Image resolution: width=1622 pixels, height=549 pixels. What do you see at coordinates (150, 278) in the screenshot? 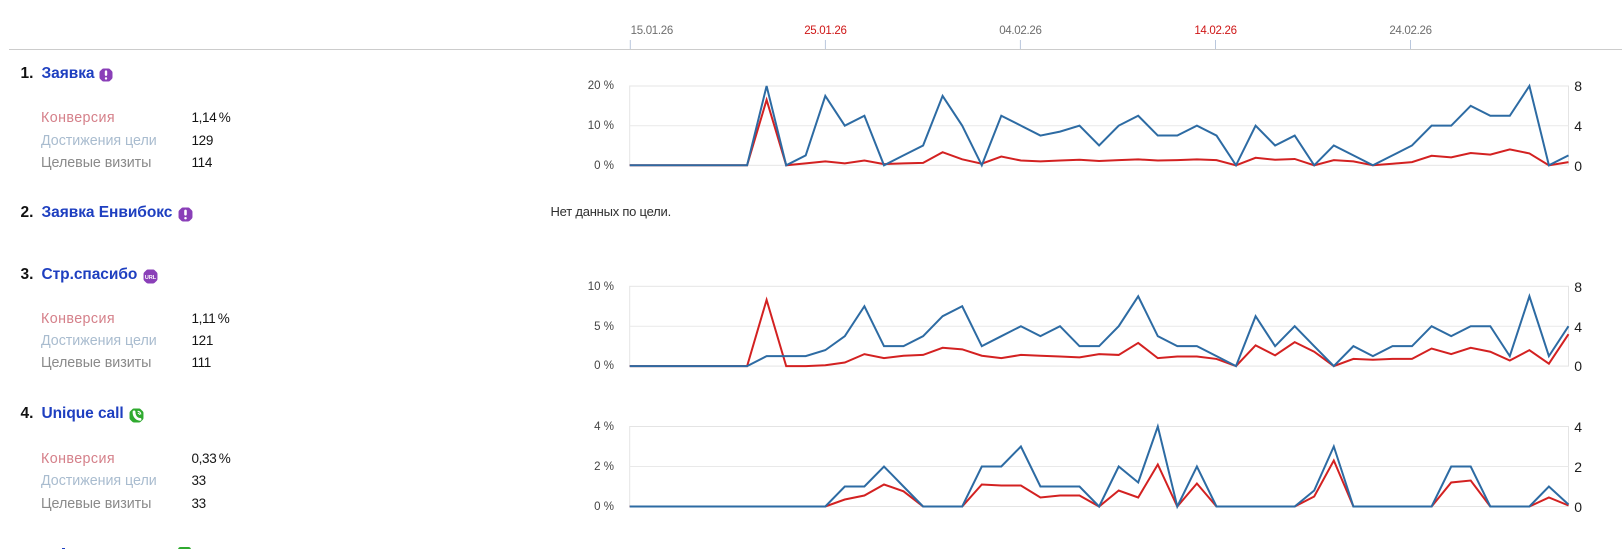
I see `svg-text: URL` at bounding box center [150, 278].